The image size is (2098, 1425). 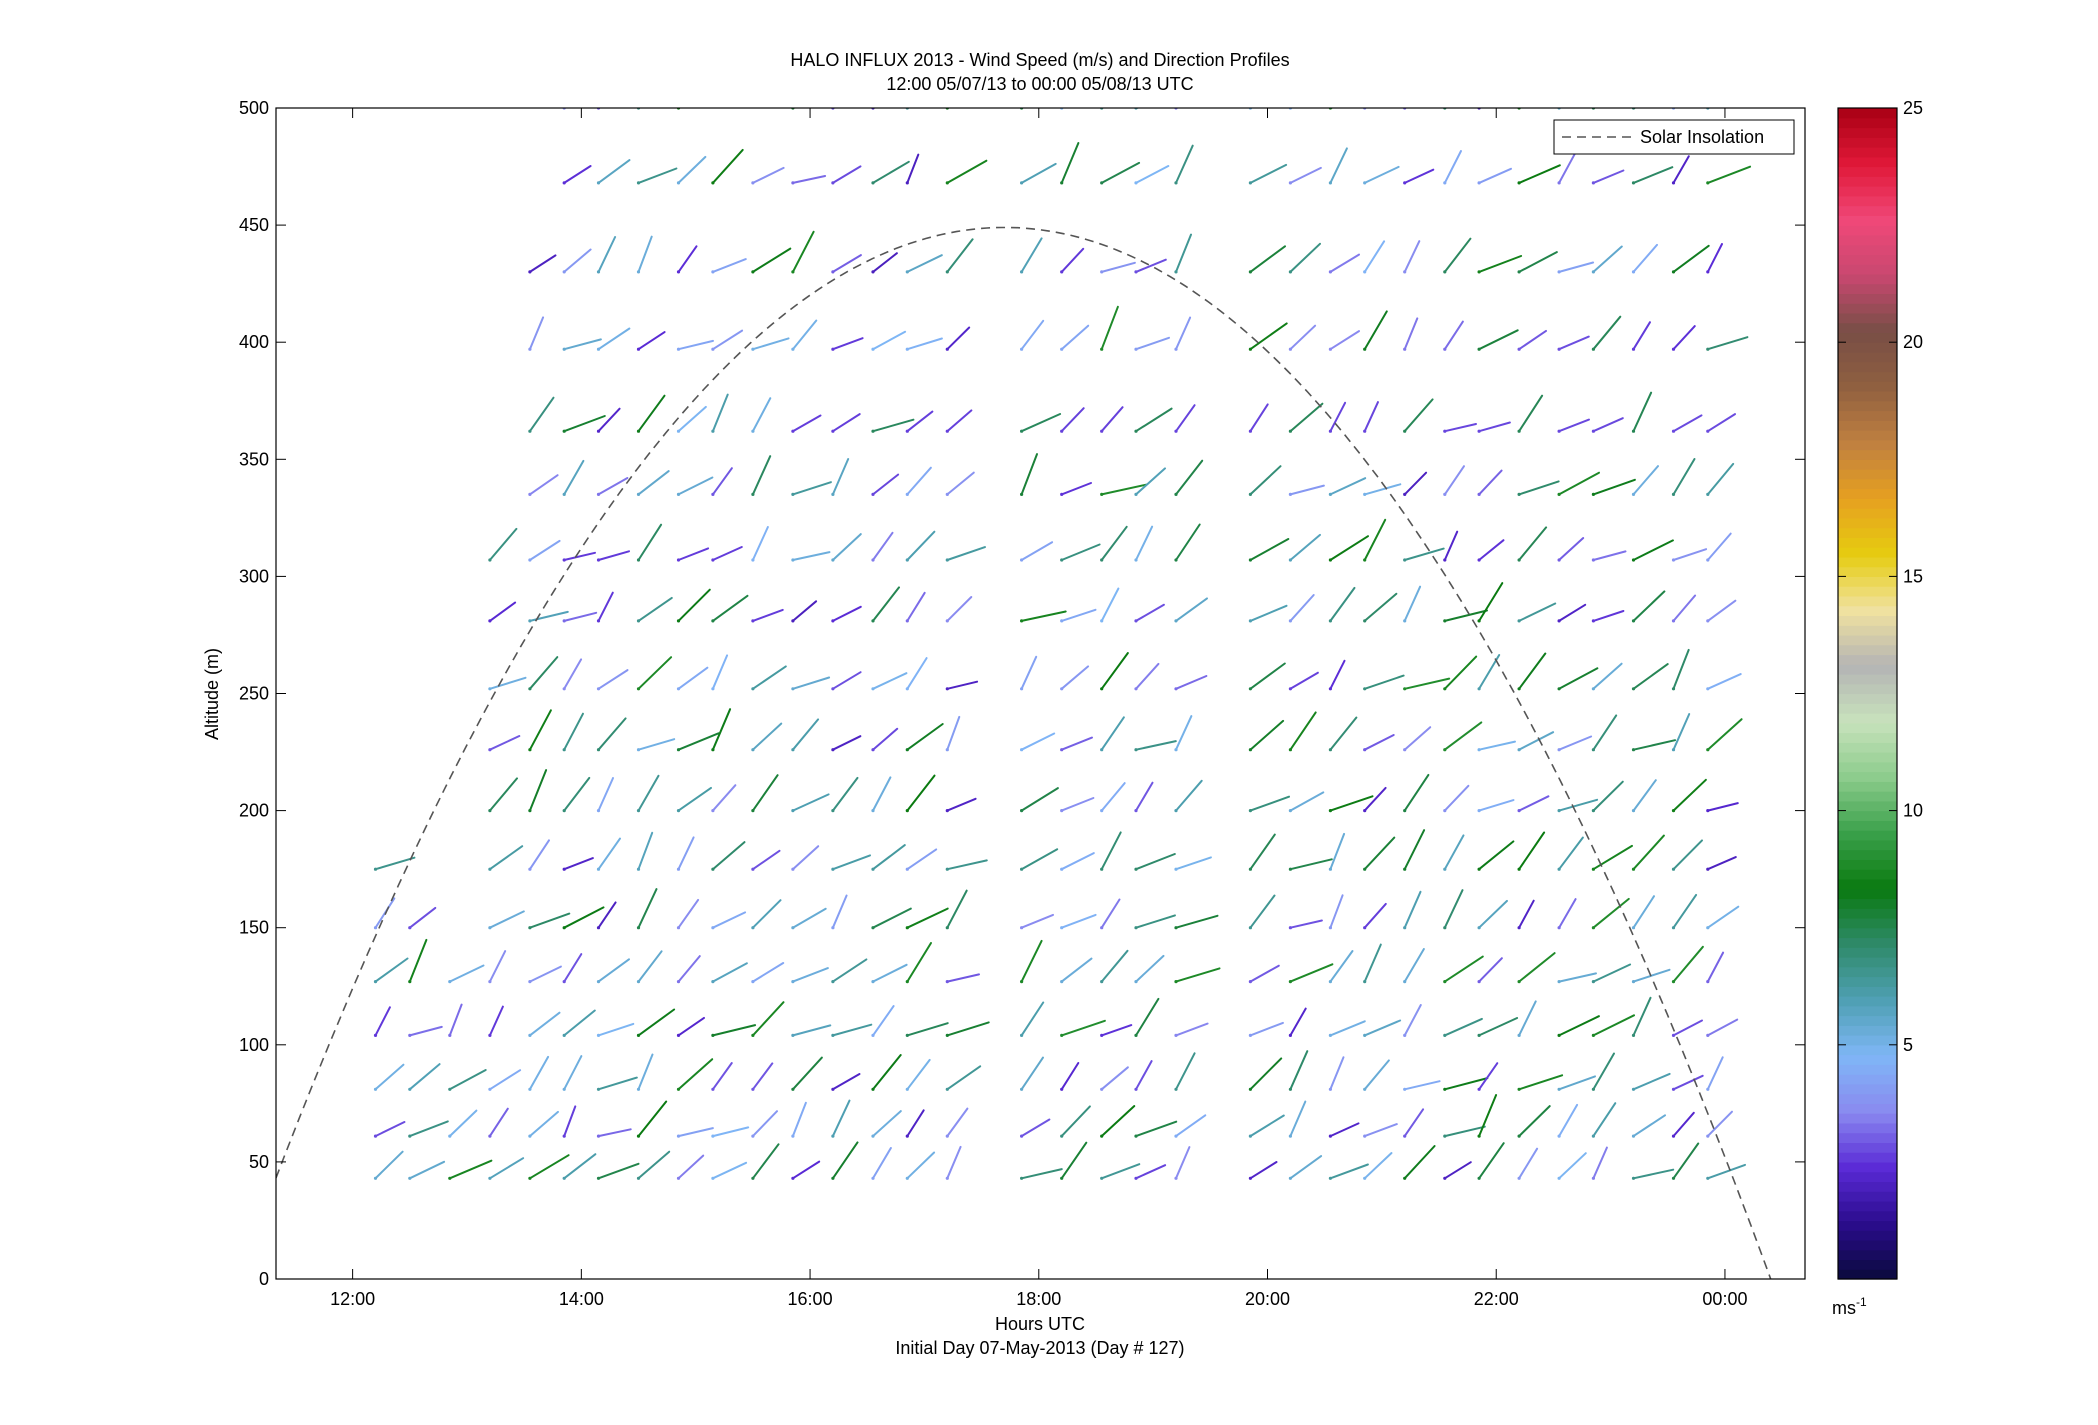 What do you see at coordinates (259, 1162) in the screenshot?
I see `y-tick-label: 50` at bounding box center [259, 1162].